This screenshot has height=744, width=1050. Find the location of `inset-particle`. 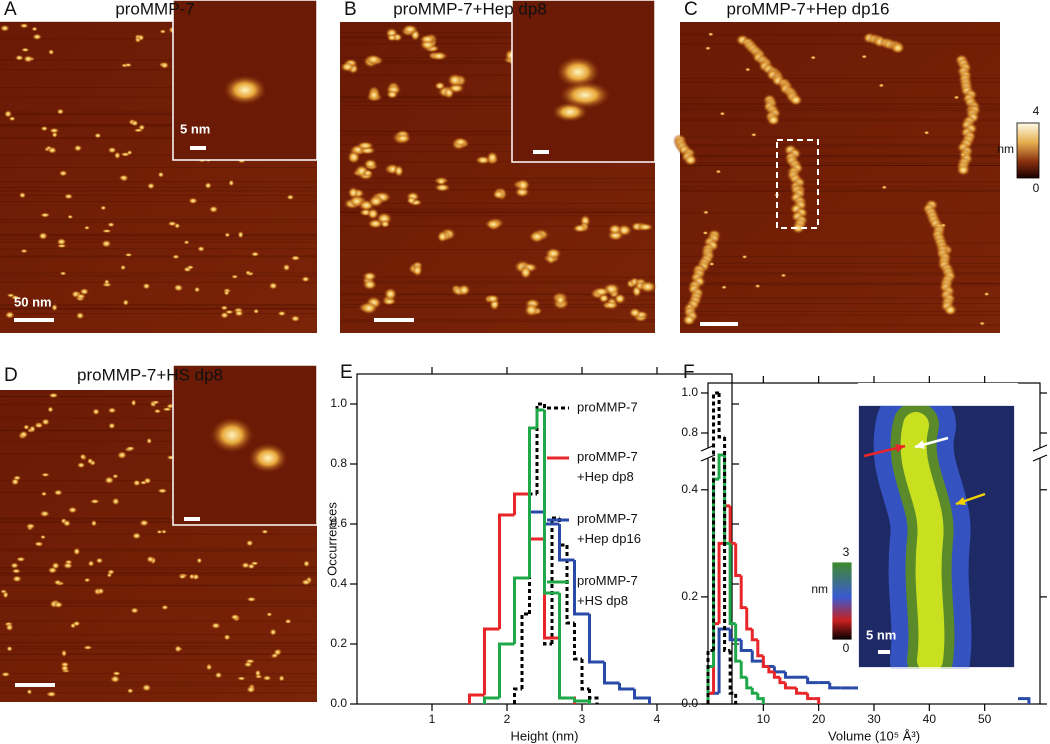

inset-particle is located at coordinates (570, 112).